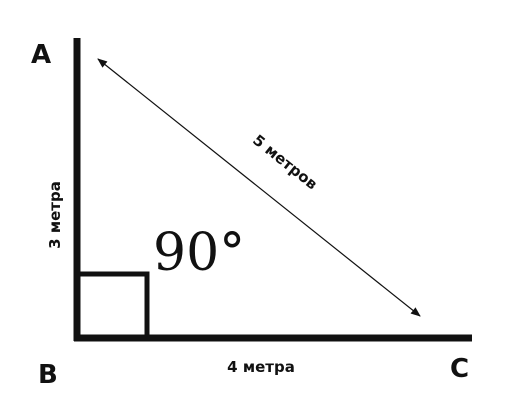 The height and width of the screenshot is (404, 517). I want to click on vertex-b-label: B, so click(48, 375).